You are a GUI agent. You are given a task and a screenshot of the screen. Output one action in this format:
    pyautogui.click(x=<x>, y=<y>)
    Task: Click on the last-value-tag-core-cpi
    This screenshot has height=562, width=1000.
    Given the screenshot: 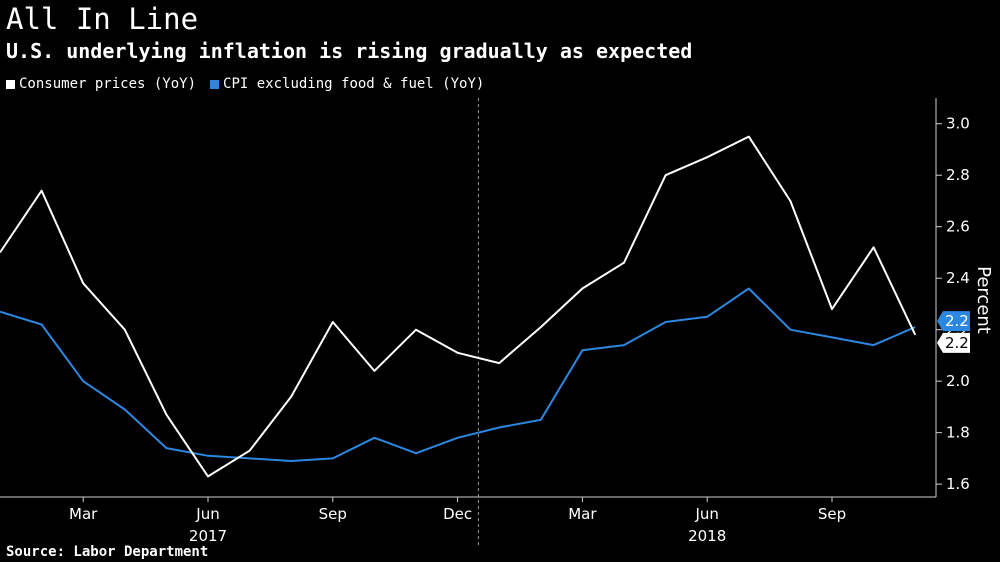 What is the action you would take?
    pyautogui.click(x=953, y=321)
    